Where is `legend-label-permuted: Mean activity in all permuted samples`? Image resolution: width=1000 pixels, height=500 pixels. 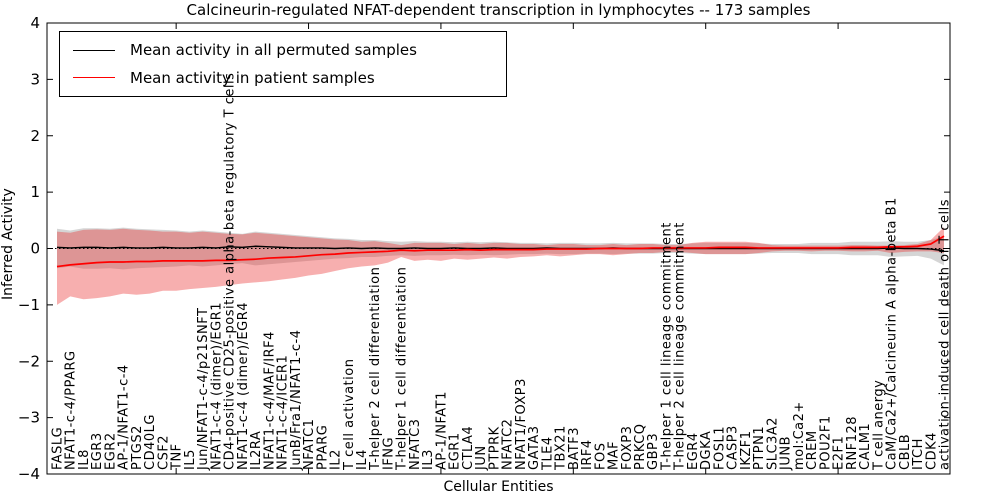 legend-label-permuted: Mean activity in all permuted samples is located at coordinates (273, 50).